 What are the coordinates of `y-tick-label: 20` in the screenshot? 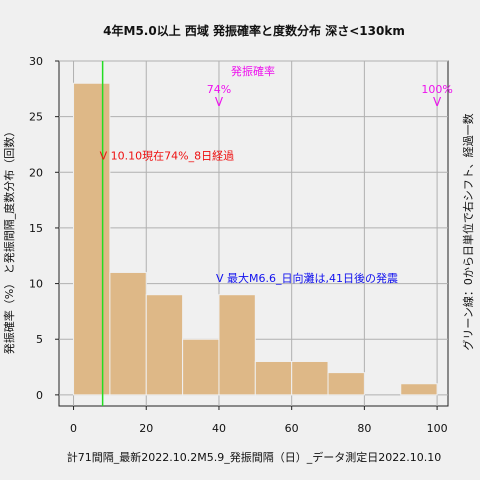 It's located at (36, 172).